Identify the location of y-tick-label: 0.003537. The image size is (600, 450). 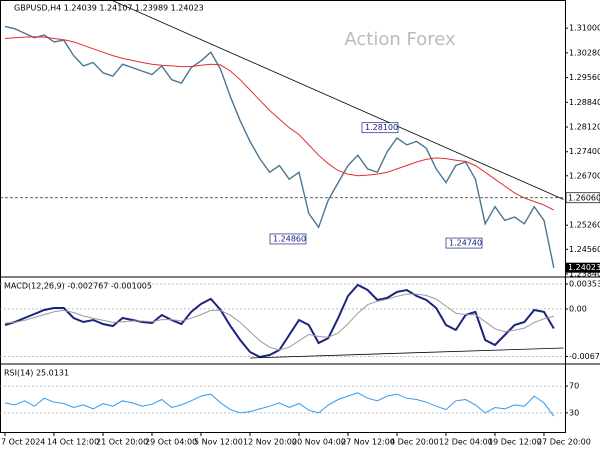
(584, 283).